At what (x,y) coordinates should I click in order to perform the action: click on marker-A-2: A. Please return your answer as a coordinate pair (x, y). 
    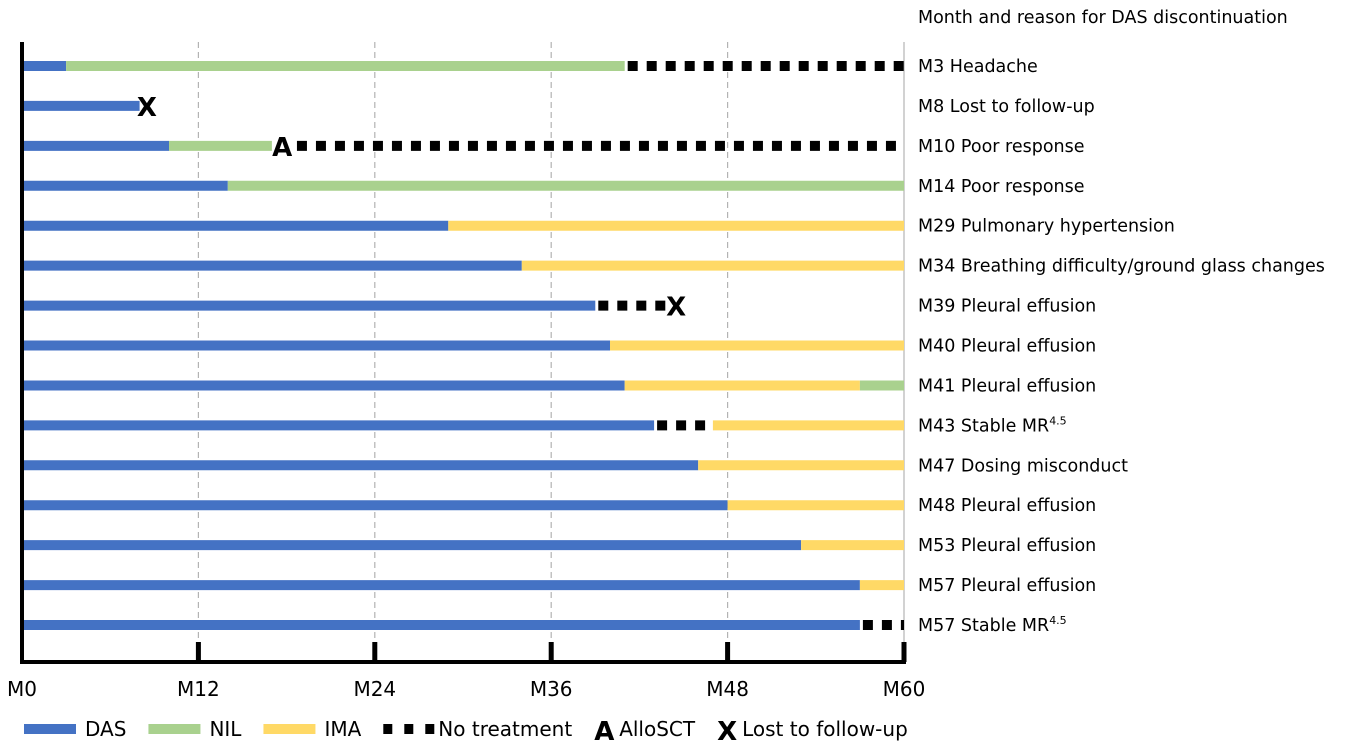
    Looking at the image, I should click on (282, 148).